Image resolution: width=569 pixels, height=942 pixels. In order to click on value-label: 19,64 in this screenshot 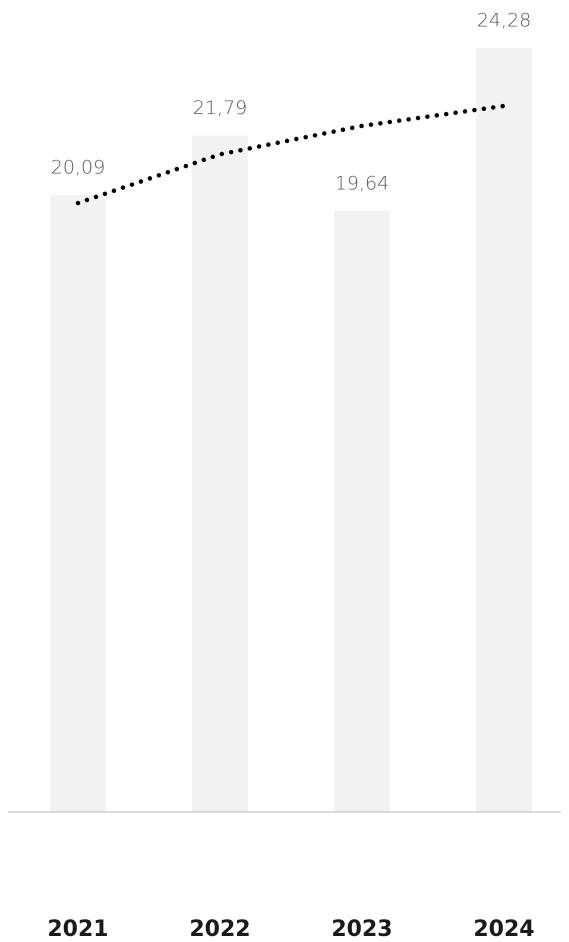, I will do `click(362, 183)`.